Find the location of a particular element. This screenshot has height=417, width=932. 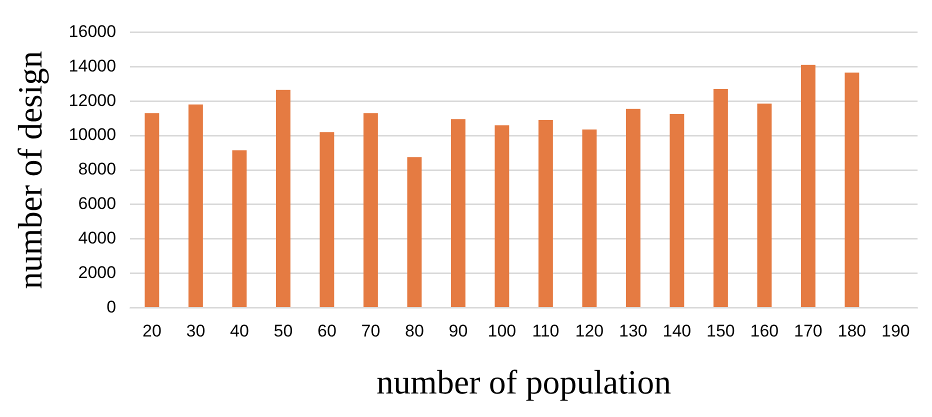

x-tick-label: 170 is located at coordinates (808, 331).